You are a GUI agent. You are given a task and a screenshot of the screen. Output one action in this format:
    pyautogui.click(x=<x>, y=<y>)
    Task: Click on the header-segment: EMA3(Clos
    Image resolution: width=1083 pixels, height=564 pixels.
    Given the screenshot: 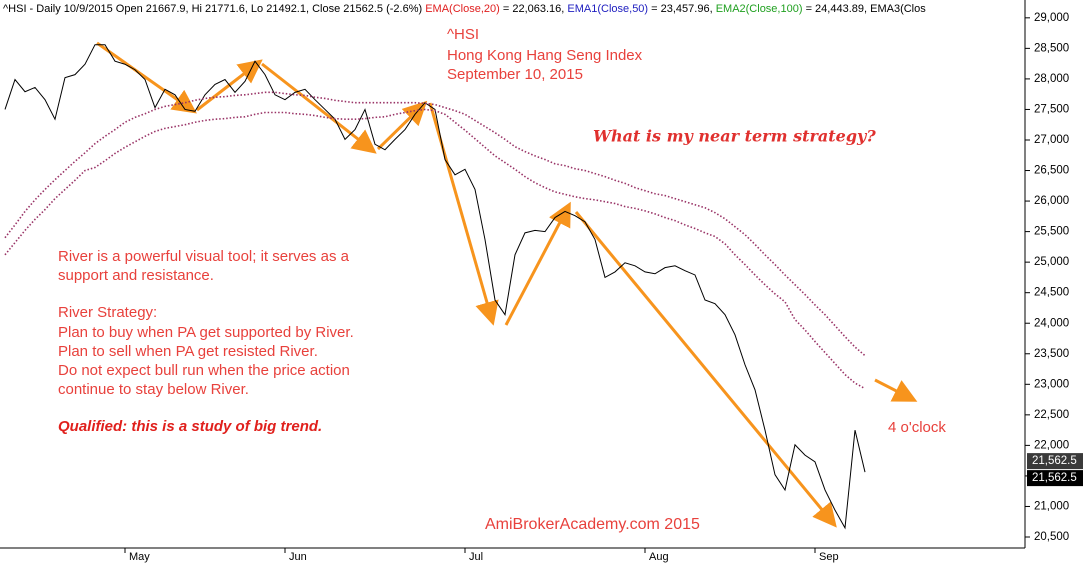 What is the action you would take?
    pyautogui.click(x=898, y=9)
    